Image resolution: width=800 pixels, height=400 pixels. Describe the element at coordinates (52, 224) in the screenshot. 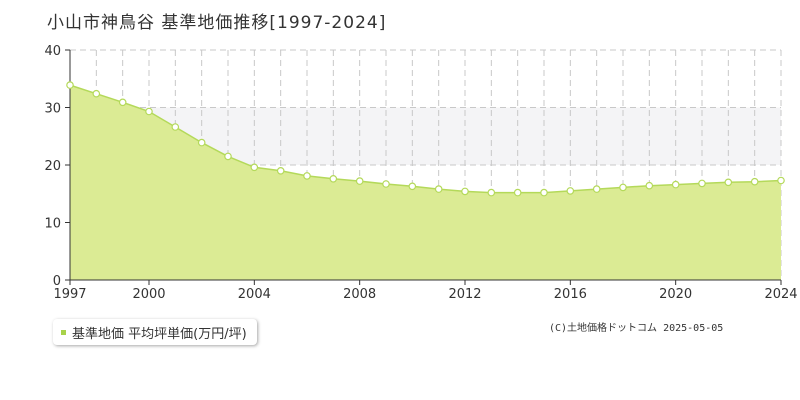

I see `y-tick-label: 10` at that location.